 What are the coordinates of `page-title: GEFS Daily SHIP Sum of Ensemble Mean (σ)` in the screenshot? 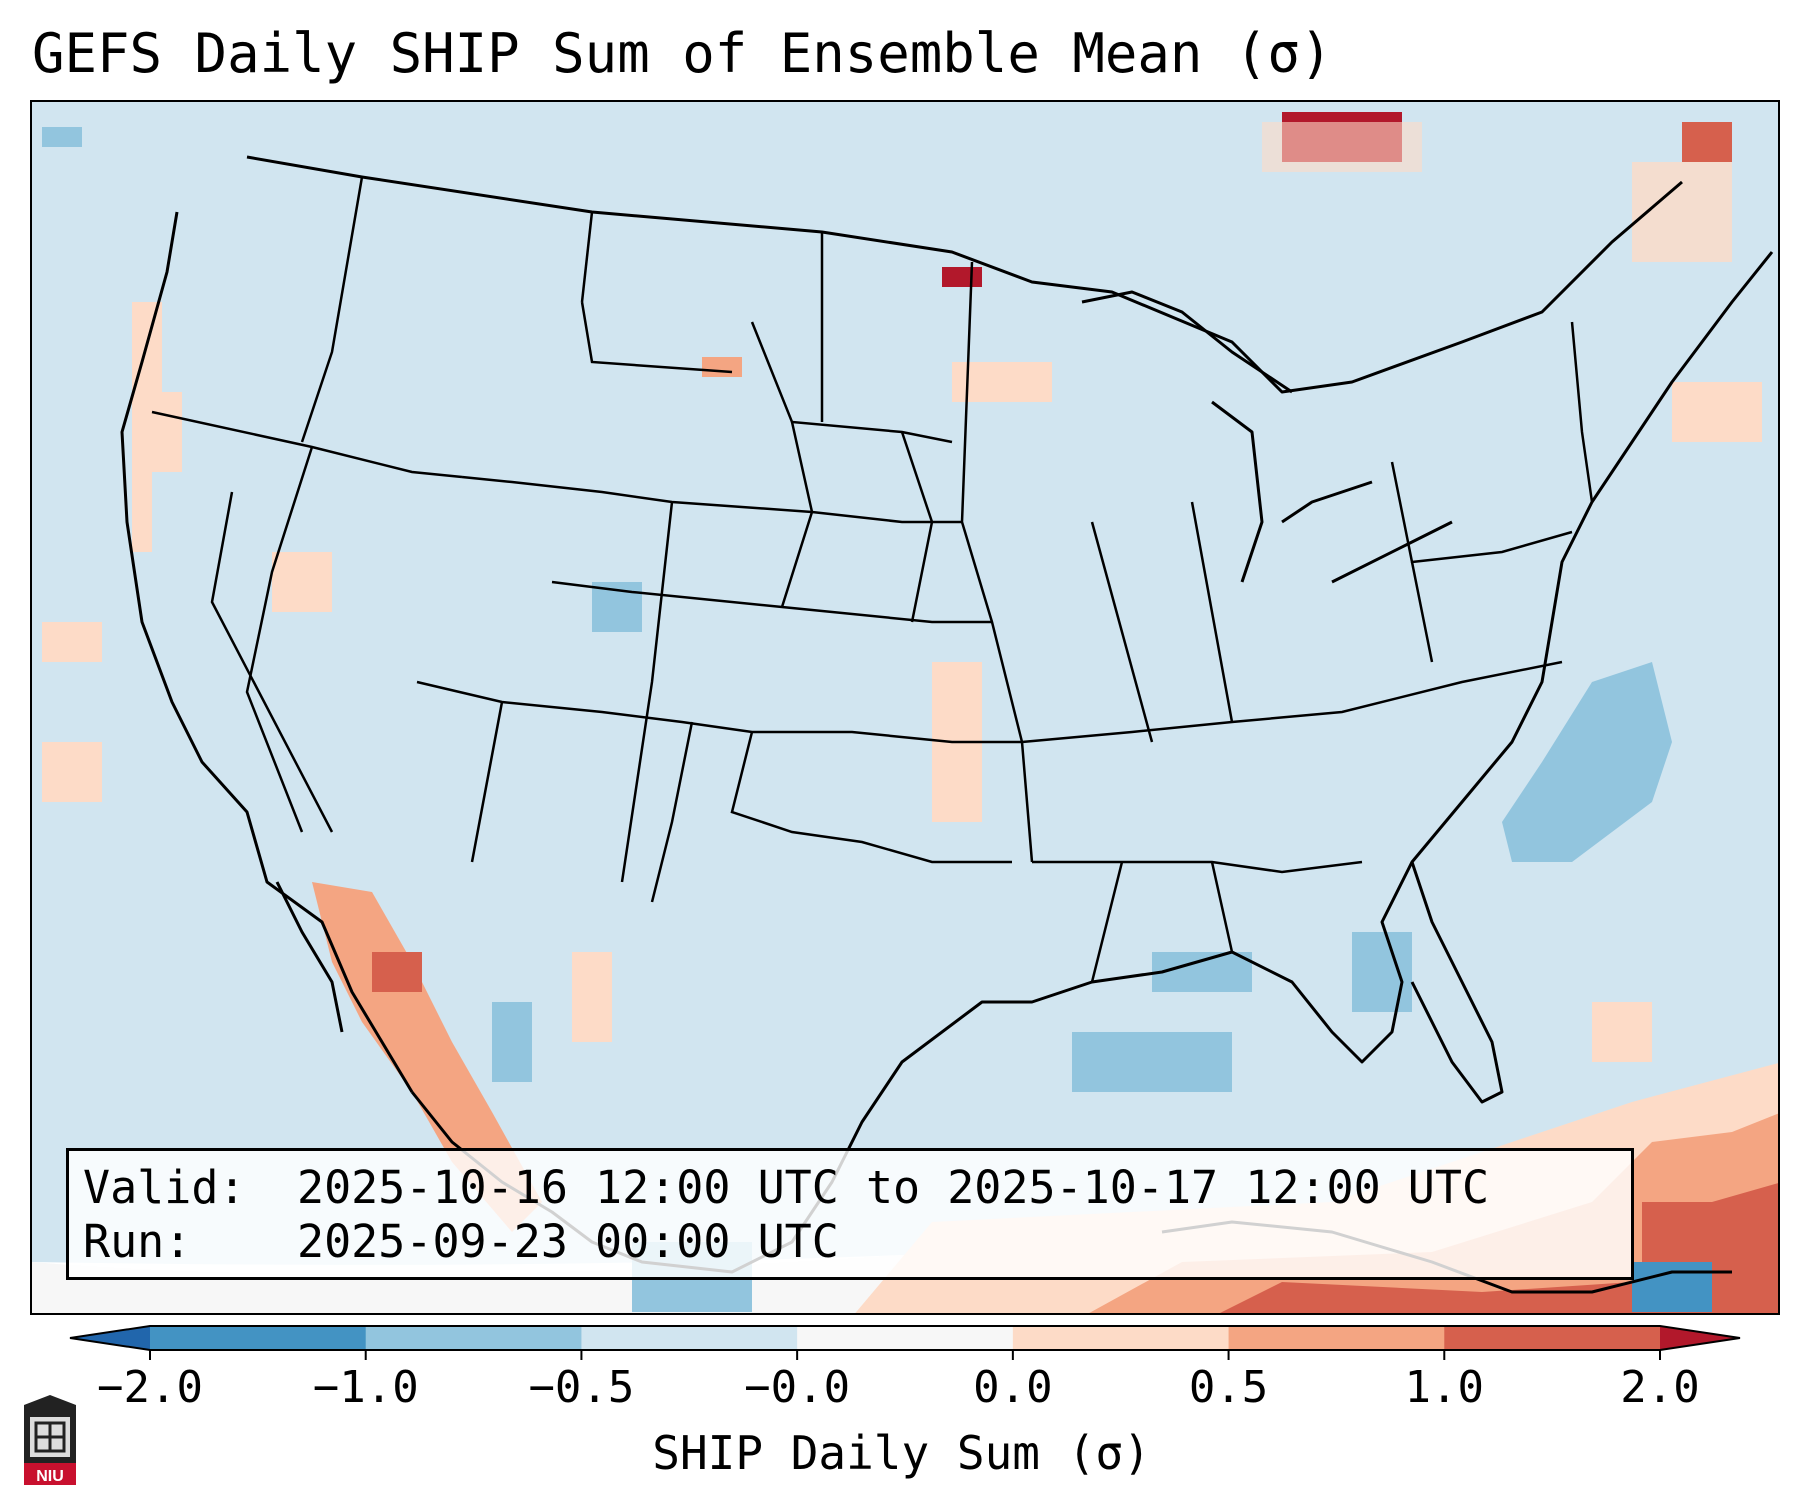 It's located at (682, 53).